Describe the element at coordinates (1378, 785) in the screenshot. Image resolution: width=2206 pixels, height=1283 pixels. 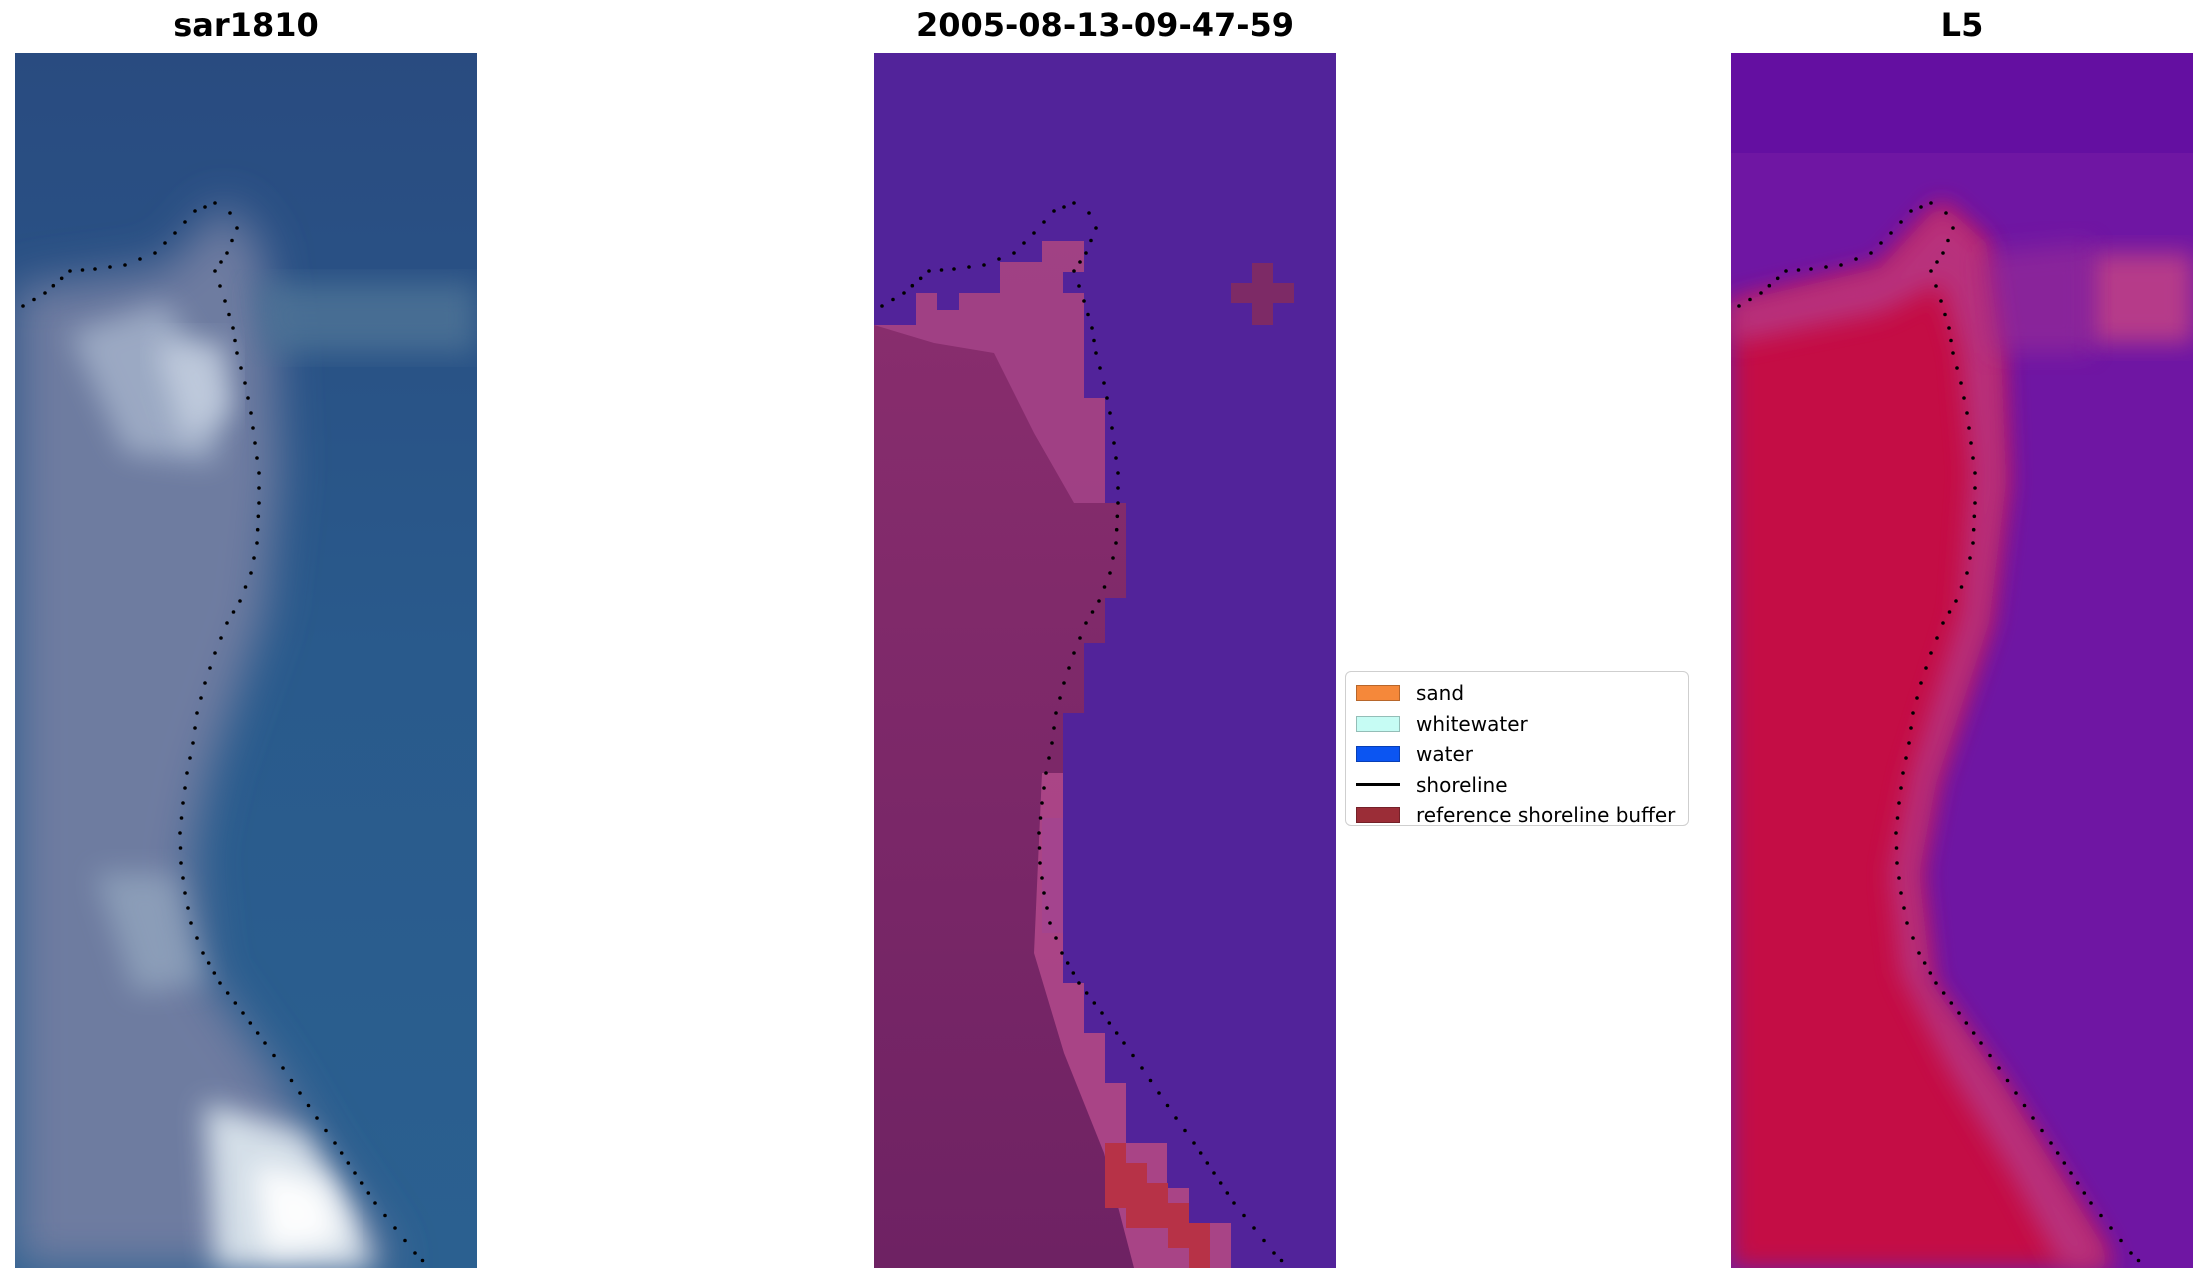
I see `legend-line-swatch` at that location.